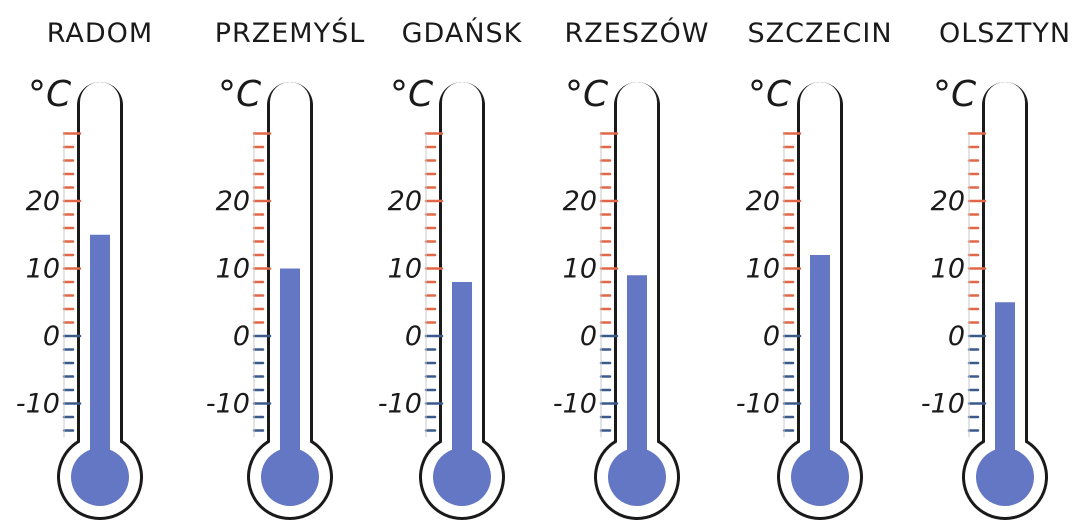 Image resolution: width=1079 pixels, height=523 pixels. I want to click on thermometer-0: RADOM °C 20 10 0 -10, so click(84, 269).